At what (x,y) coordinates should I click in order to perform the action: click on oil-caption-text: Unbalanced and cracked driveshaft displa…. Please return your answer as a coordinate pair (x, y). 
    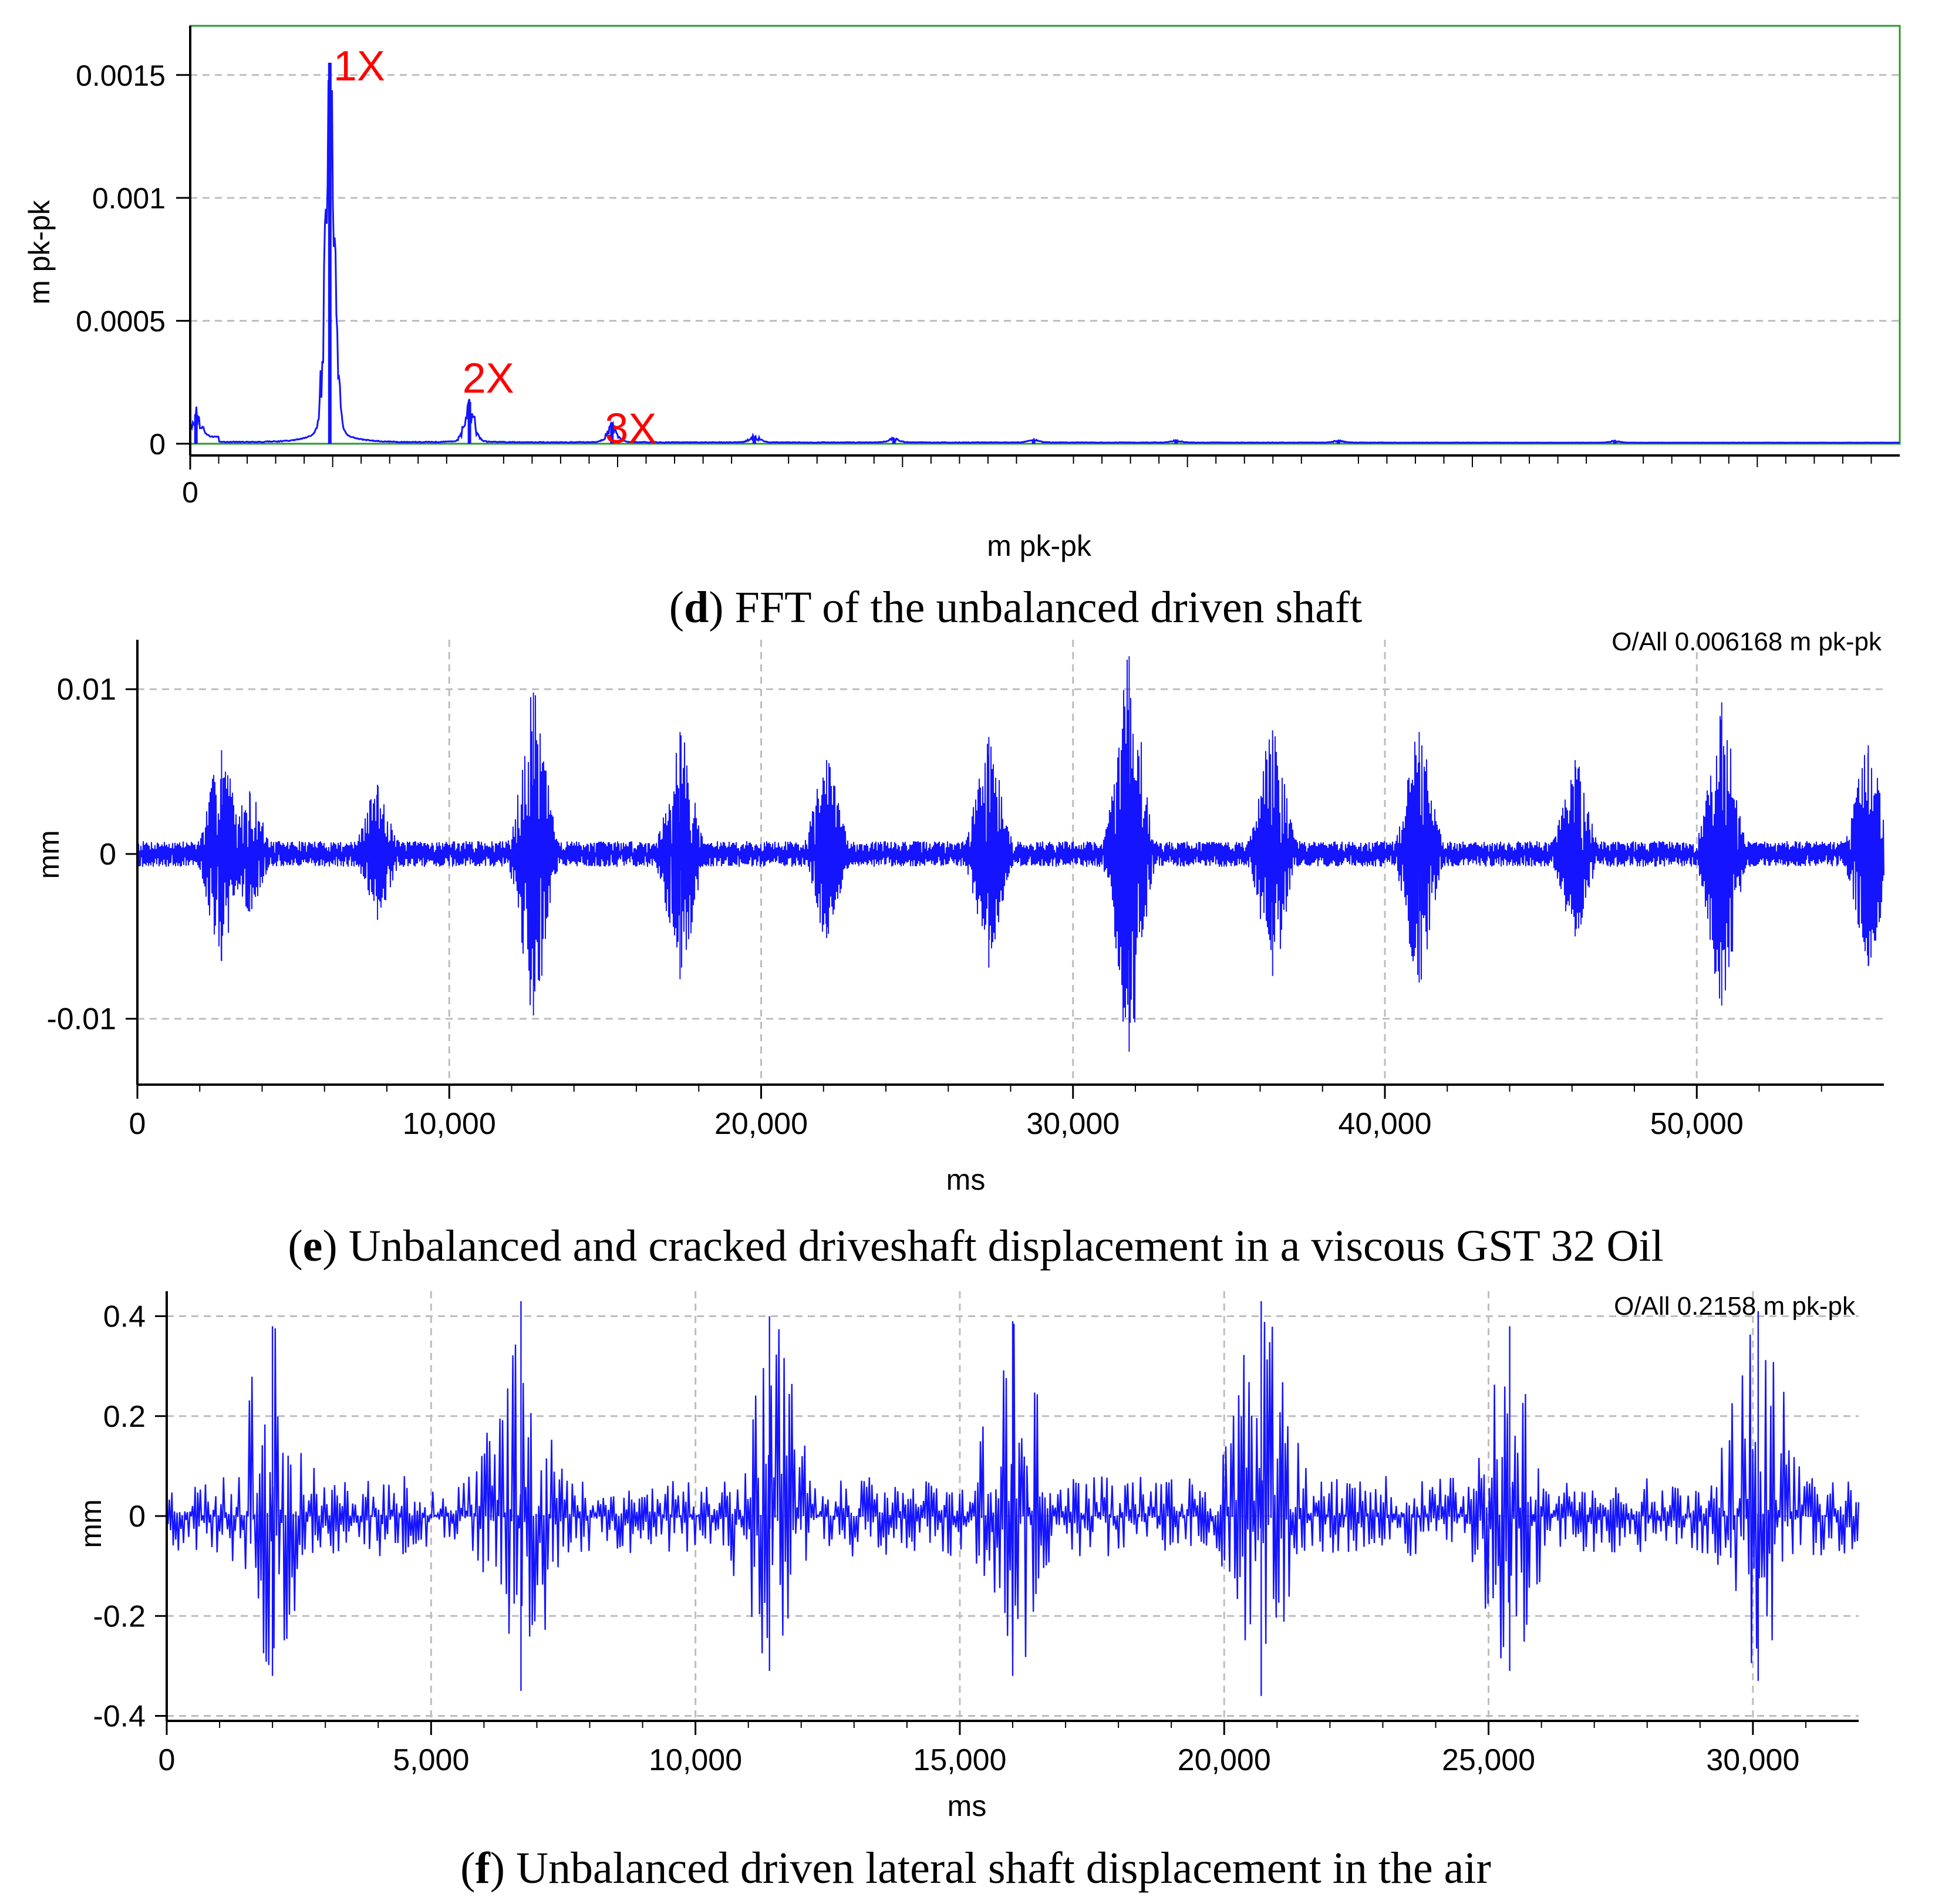
    Looking at the image, I should click on (1006, 1246).